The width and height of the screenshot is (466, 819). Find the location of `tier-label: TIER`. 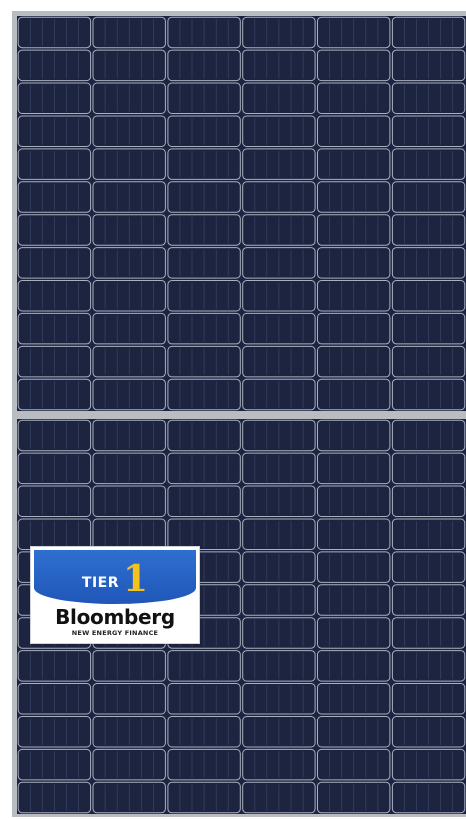

tier-label: TIER is located at coordinates (100, 583).